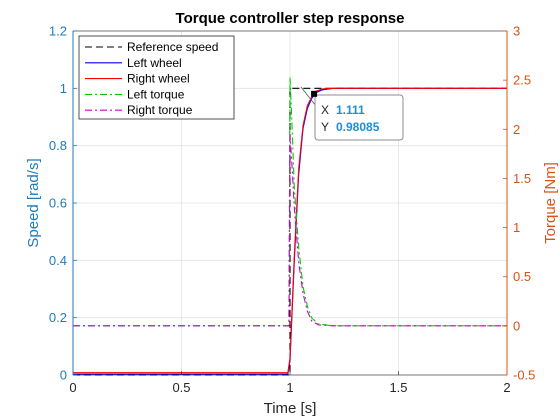 The image size is (560, 420). I want to click on datatip-marker, so click(314, 94).